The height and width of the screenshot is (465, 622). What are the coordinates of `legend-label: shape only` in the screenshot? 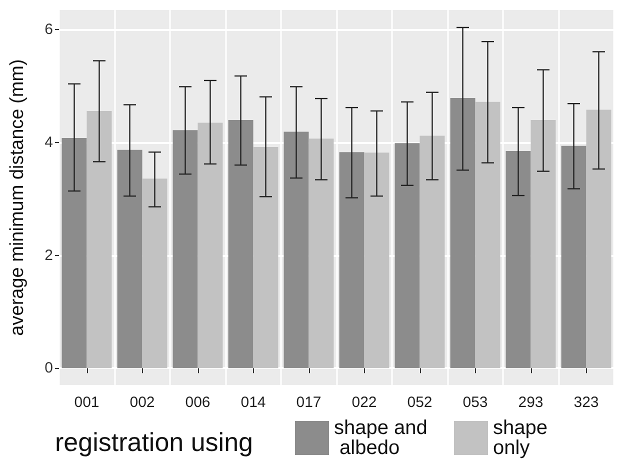 It's located at (523, 438).